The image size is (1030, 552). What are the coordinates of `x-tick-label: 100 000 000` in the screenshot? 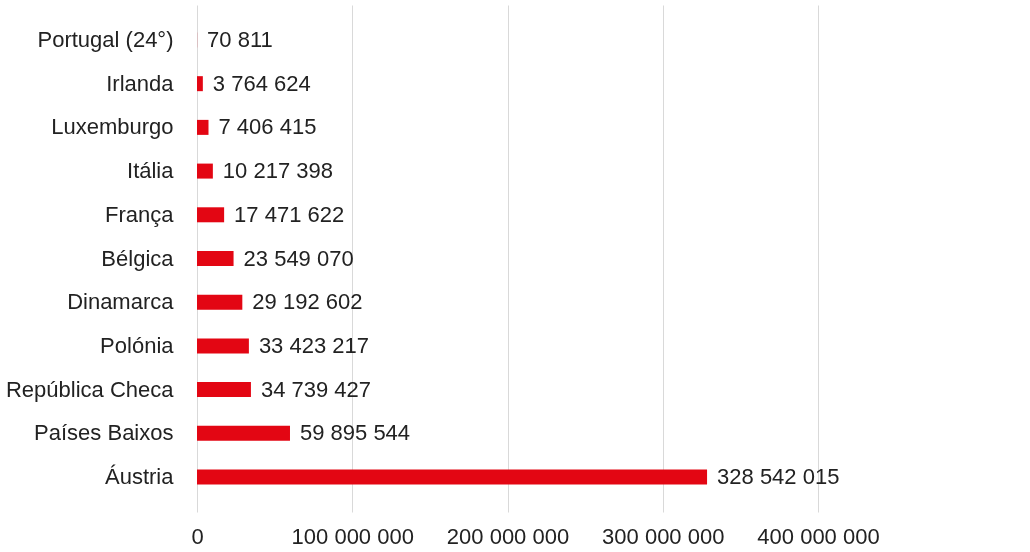 It's located at (352, 536).